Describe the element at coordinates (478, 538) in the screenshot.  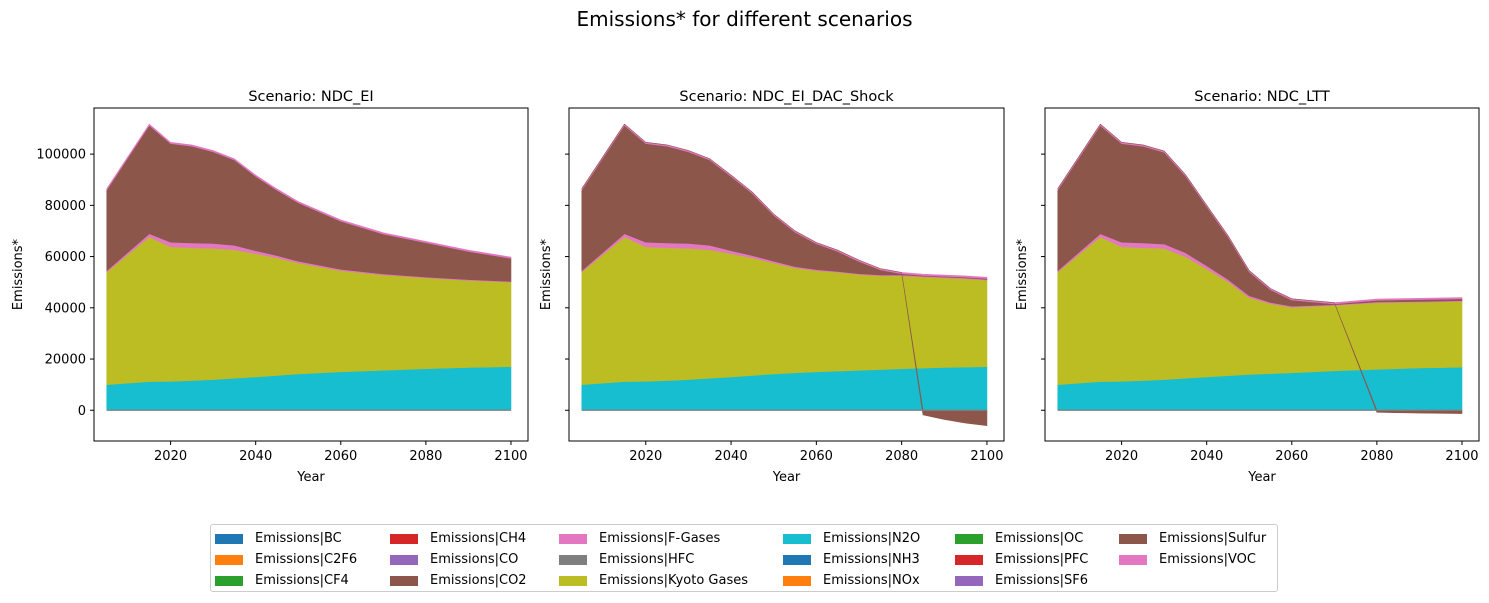
I see `legend-label: Emissions|CH4` at that location.